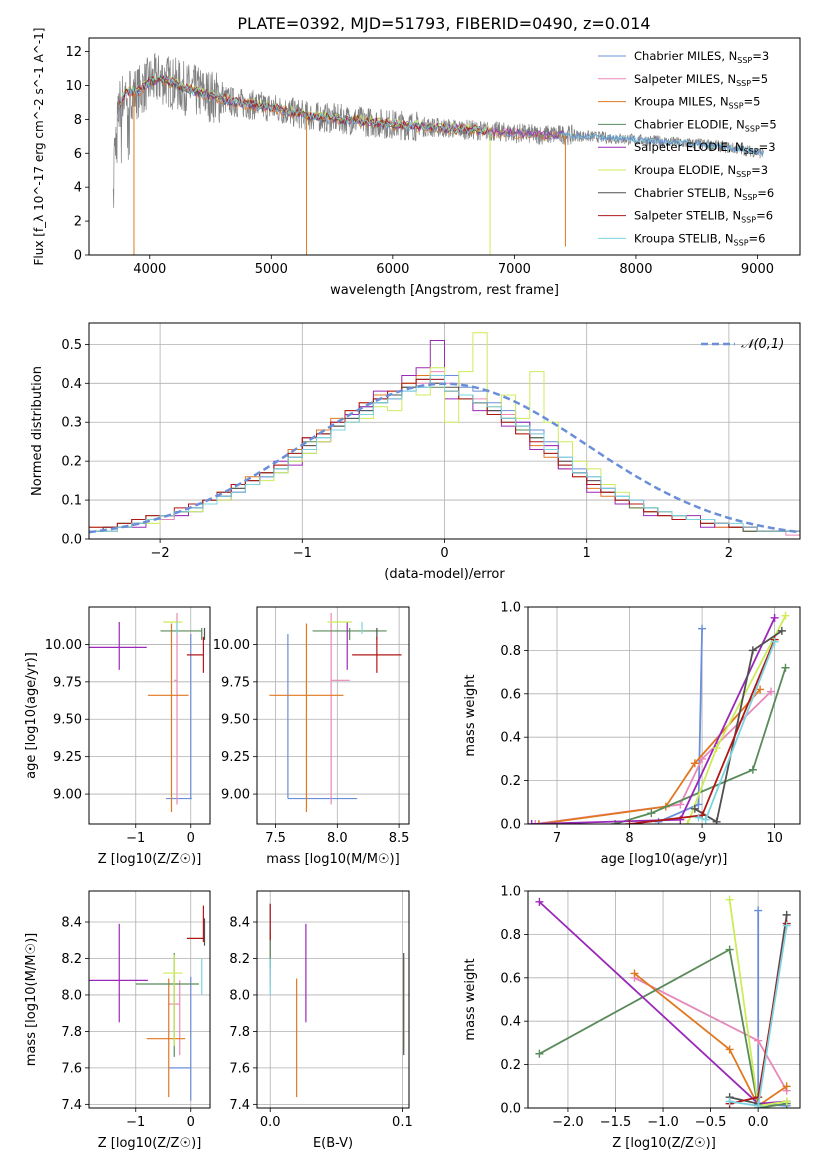  Describe the element at coordinates (510, 781) in the screenshot. I see `y-tick-label: 0.2` at that location.